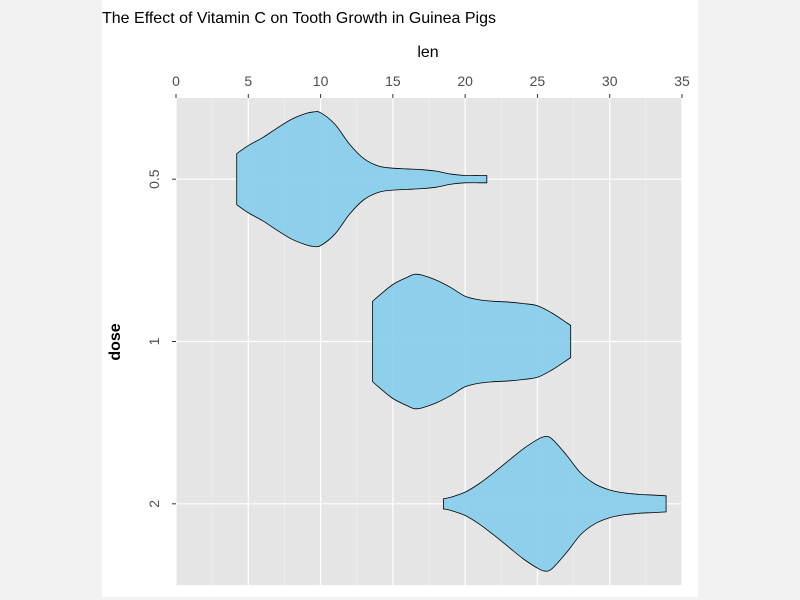 Image resolution: width=800 pixels, height=600 pixels. Describe the element at coordinates (154, 341) in the screenshot. I see `y-tick-label: 1` at that location.